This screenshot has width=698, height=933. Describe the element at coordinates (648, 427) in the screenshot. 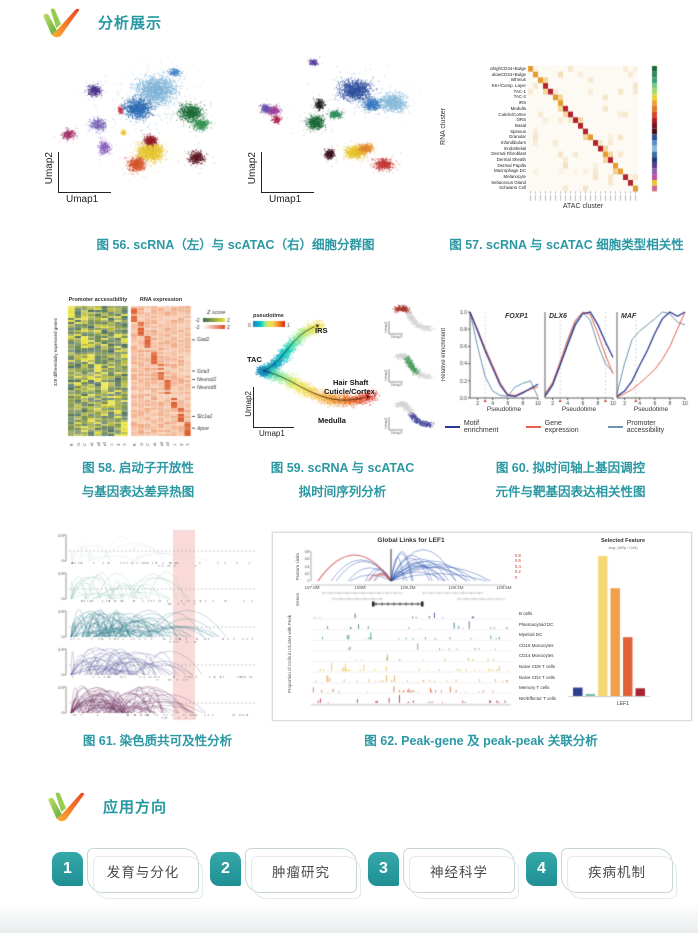

I see `fig60-legend-item: Promoter accessibility` at that location.